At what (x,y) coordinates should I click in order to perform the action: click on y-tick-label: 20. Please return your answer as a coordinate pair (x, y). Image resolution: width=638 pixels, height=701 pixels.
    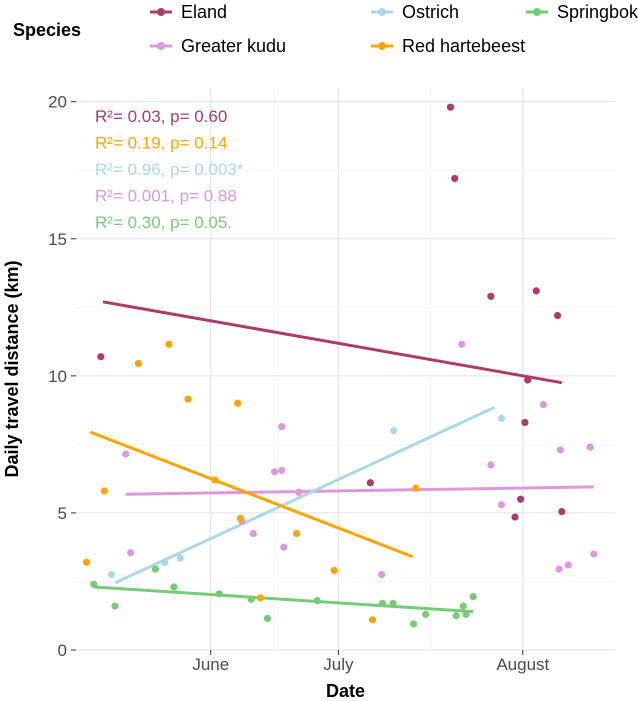
    Looking at the image, I should click on (57, 102).